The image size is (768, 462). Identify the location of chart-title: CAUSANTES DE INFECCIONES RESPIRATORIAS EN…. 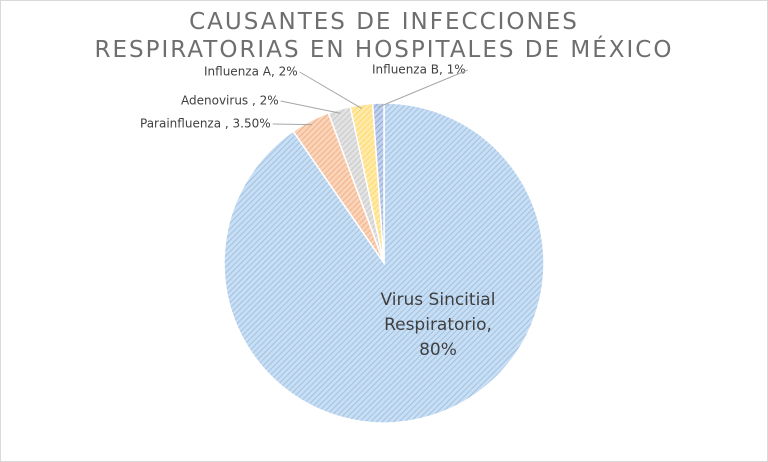
(384, 36).